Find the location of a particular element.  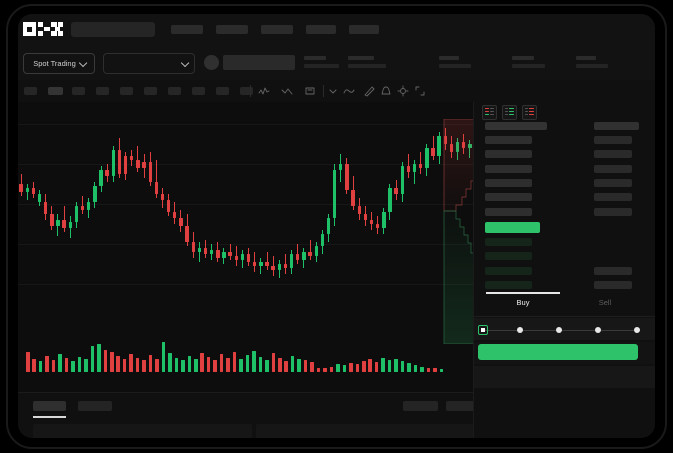

chart-type-icon is located at coordinates (287, 91).